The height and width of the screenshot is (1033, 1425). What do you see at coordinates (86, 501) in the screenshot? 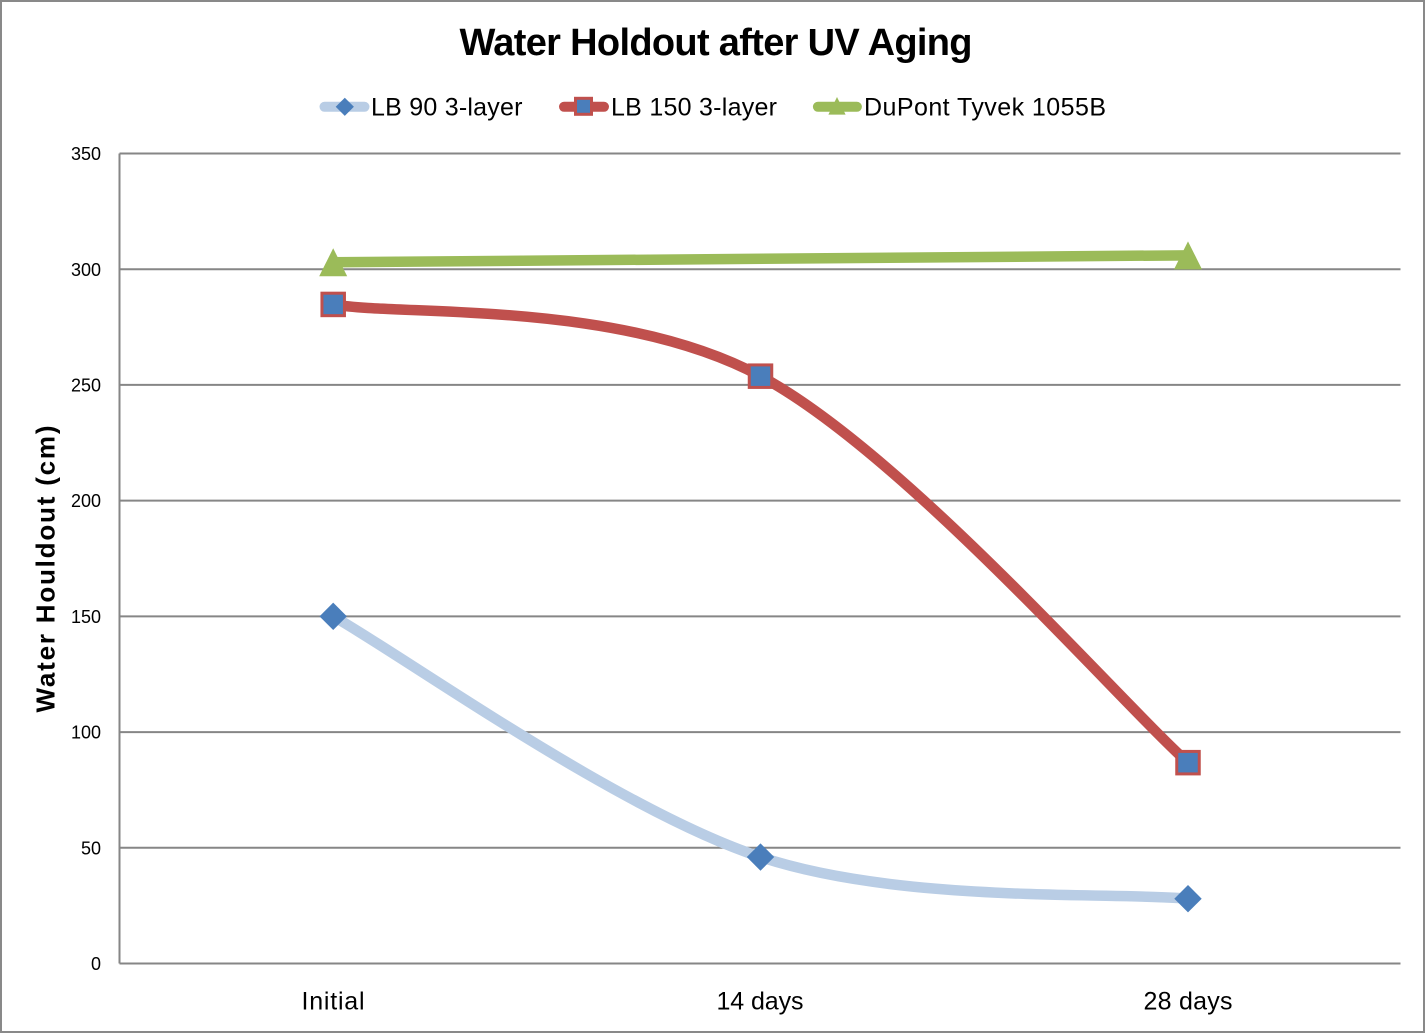
I see `svg-text: 200` at bounding box center [86, 501].